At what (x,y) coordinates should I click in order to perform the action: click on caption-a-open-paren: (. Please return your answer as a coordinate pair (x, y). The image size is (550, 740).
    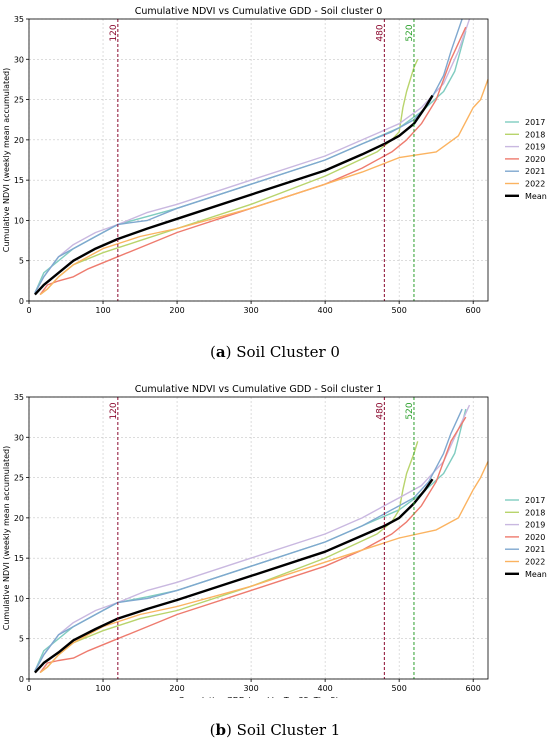
    Looking at the image, I should click on (213, 352).